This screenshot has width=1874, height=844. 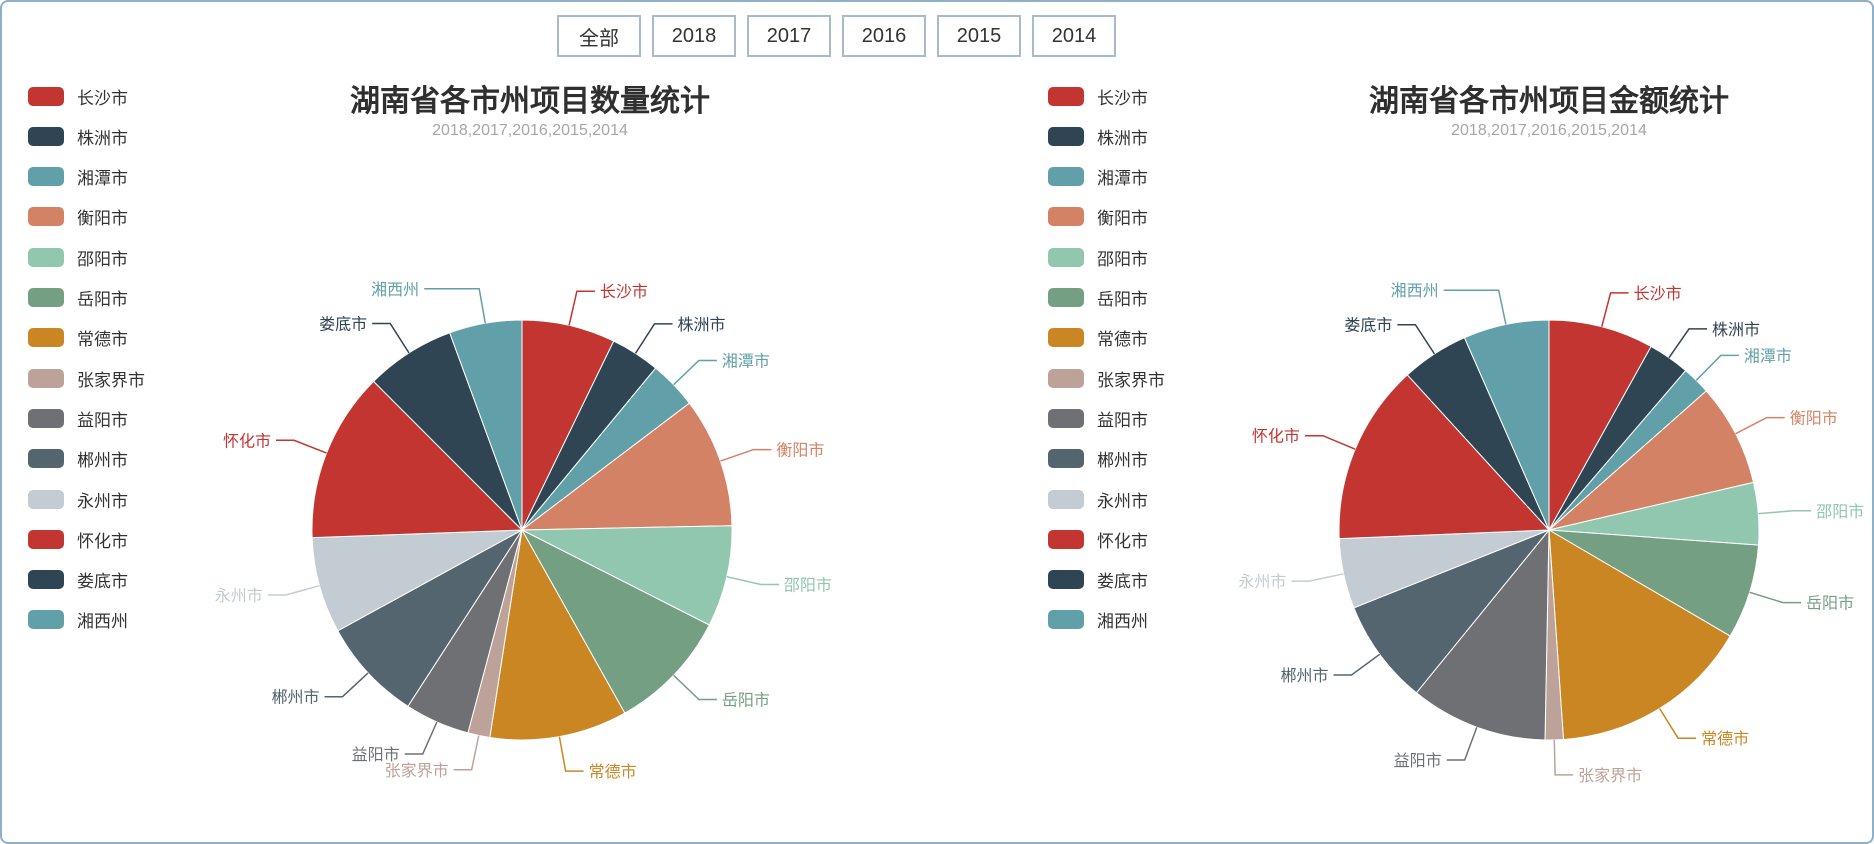 I want to click on filter-button-all: 全部, so click(x=599, y=36).